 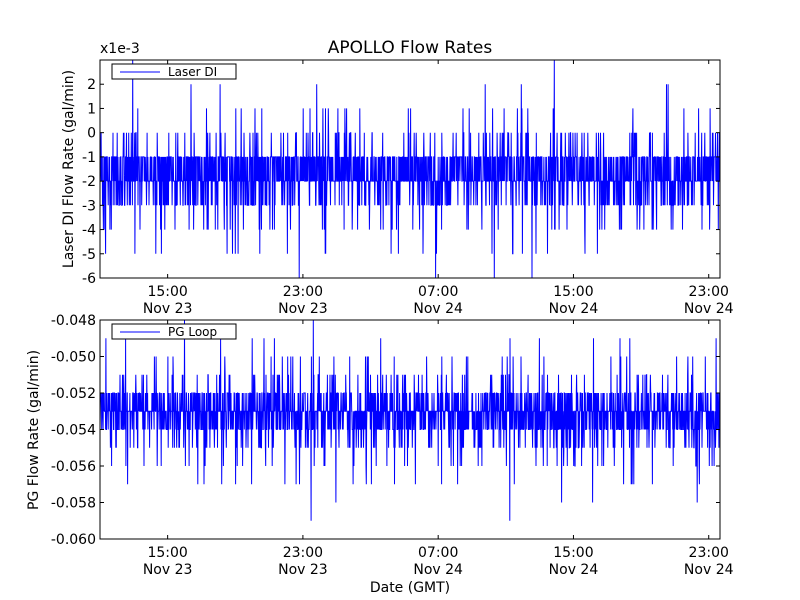 What do you see at coordinates (89, 206) in the screenshot?
I see `ytick-label-laser: -3` at bounding box center [89, 206].